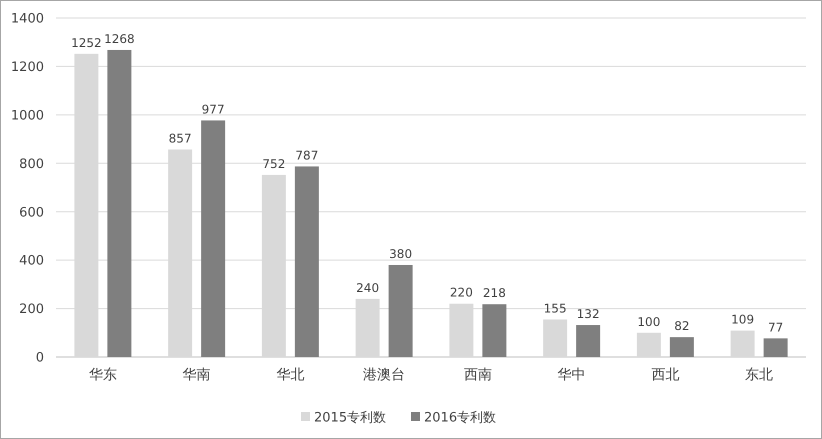 This screenshot has height=439, width=822. Describe the element at coordinates (682, 326) in the screenshot. I see `data-label: 82` at that location.